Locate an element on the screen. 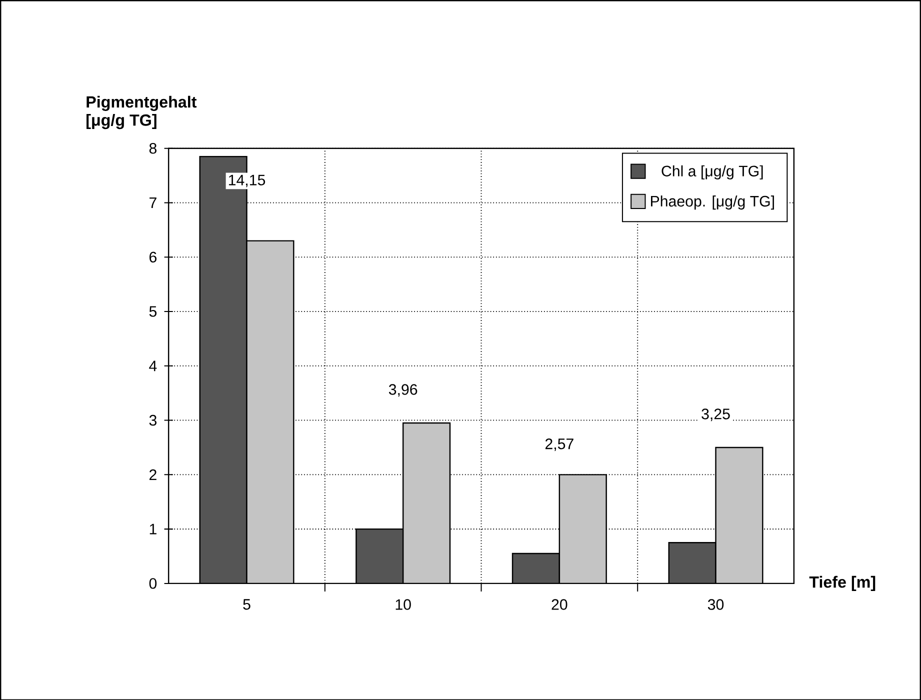 Image resolution: width=921 pixels, height=700 pixels. x-tick-label: 20 is located at coordinates (560, 604).